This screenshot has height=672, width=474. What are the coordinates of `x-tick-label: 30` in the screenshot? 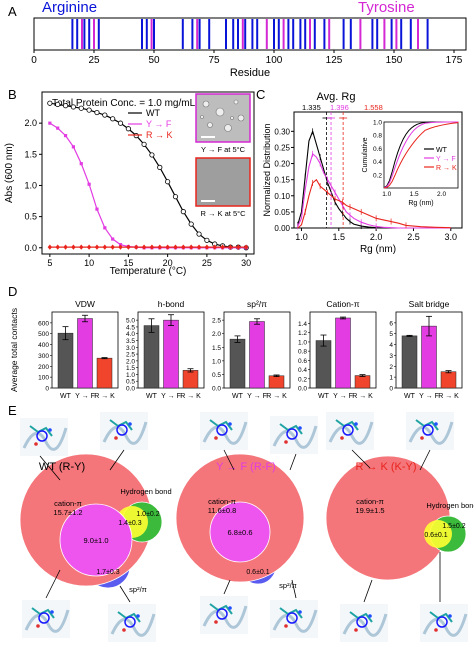 It's located at (246, 263).